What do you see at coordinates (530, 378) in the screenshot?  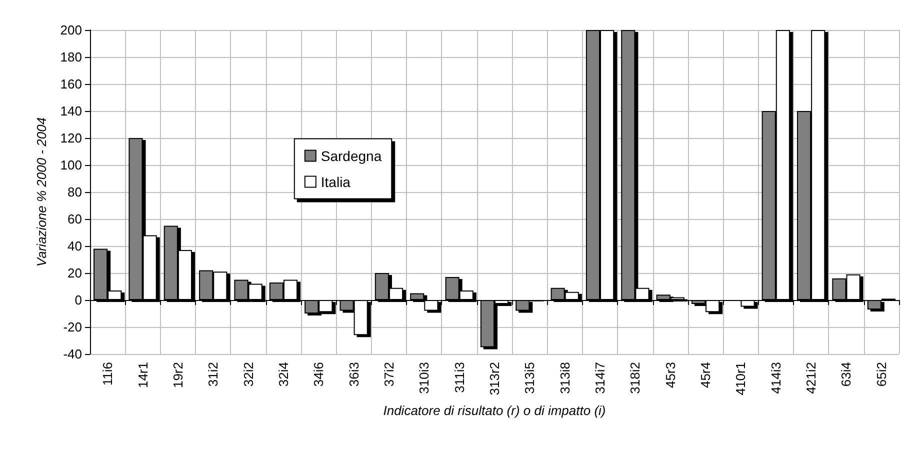 I see `x-tick-label: 313i5` at bounding box center [530, 378].